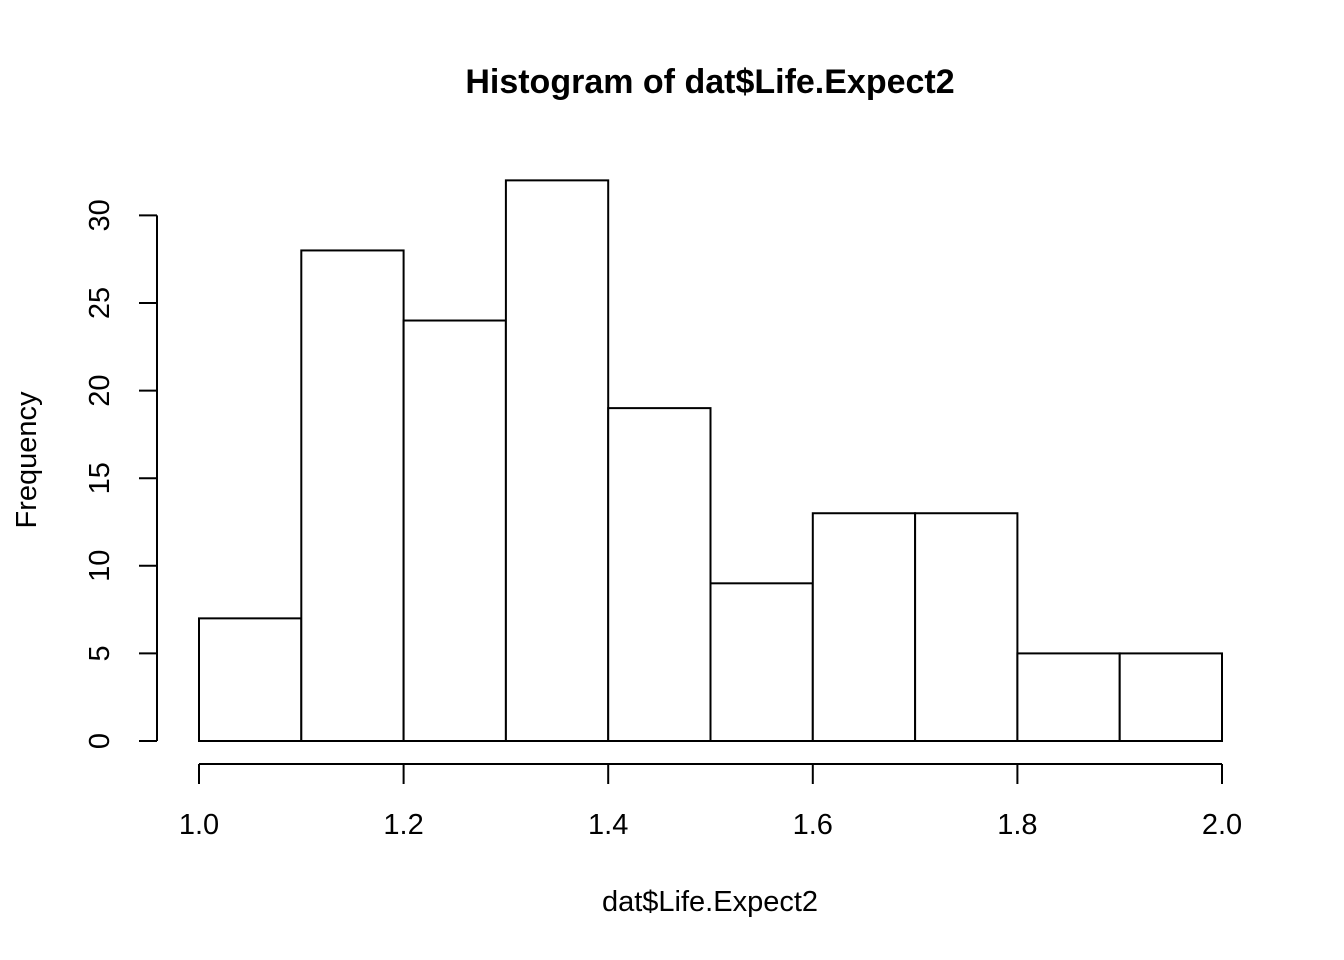 This screenshot has width=1344, height=960. I want to click on x-tick-label-2: 1.4, so click(608, 825).